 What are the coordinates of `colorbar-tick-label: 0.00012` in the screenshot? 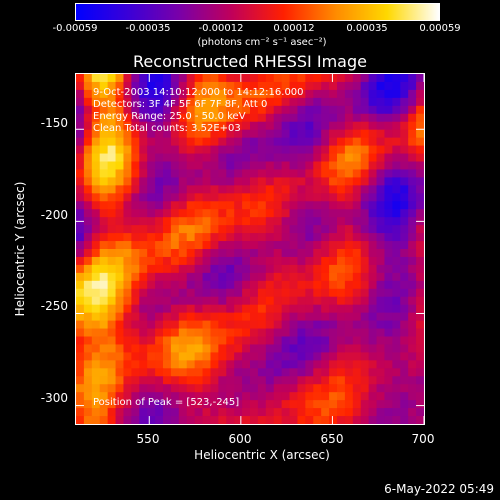 It's located at (294, 28).